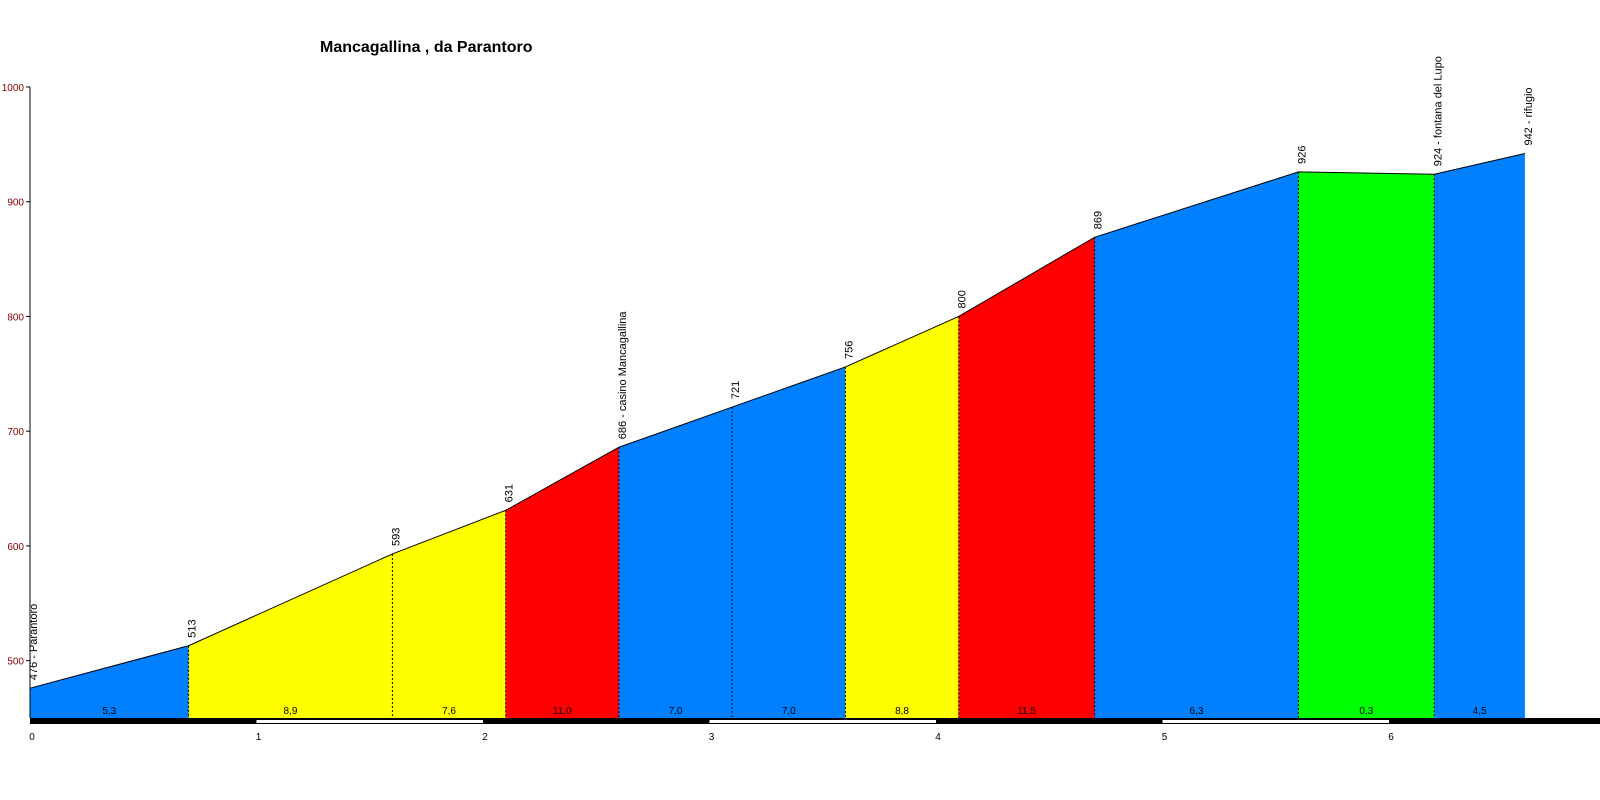  Describe the element at coordinates (109, 711) in the screenshot. I see `gradient-label-0: 5,3` at that location.